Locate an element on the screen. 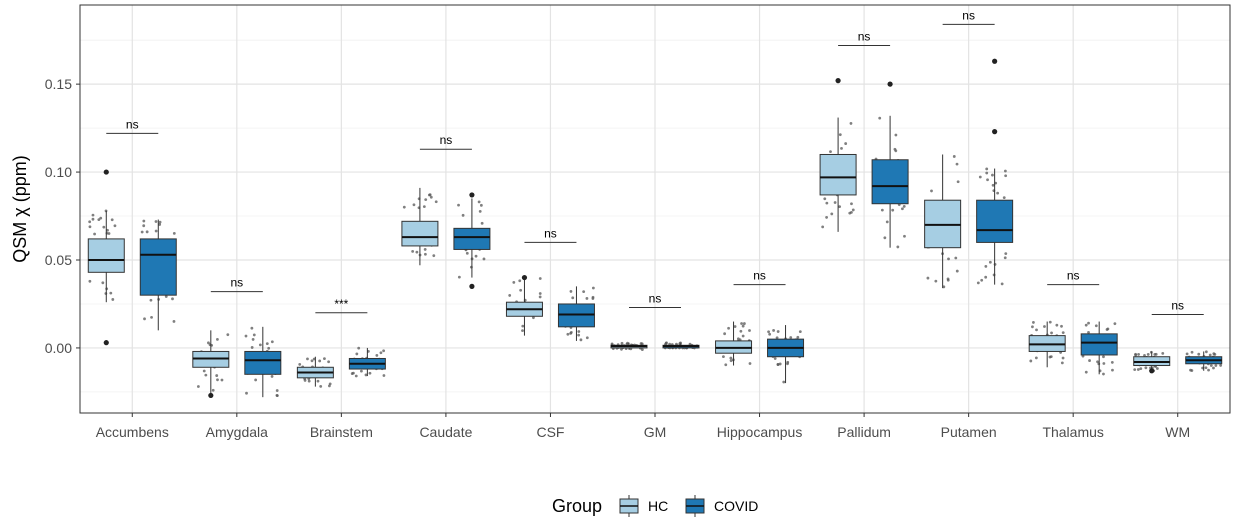 Image resolution: width=1238 pixels, height=518 pixels. x-tick-label: Hippocampus is located at coordinates (760, 432).